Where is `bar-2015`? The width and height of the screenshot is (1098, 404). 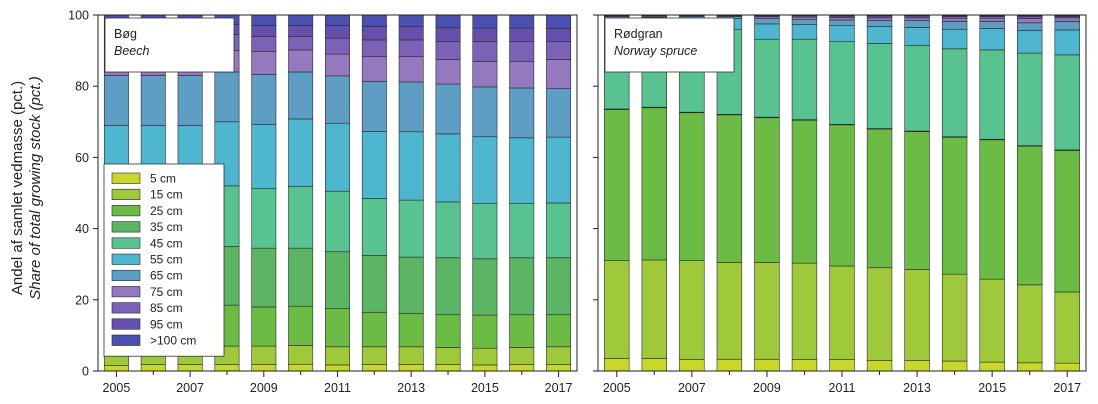 bar-2015 is located at coordinates (485, 193).